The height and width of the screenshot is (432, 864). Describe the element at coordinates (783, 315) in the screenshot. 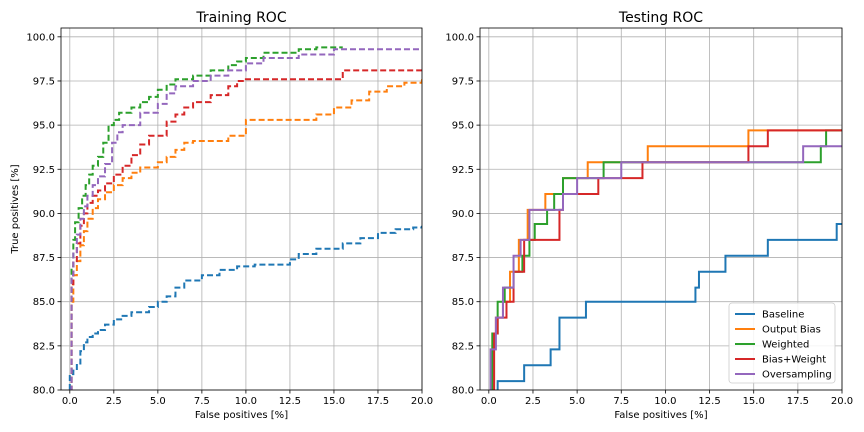

I see `legend-label: Baseline` at that location.